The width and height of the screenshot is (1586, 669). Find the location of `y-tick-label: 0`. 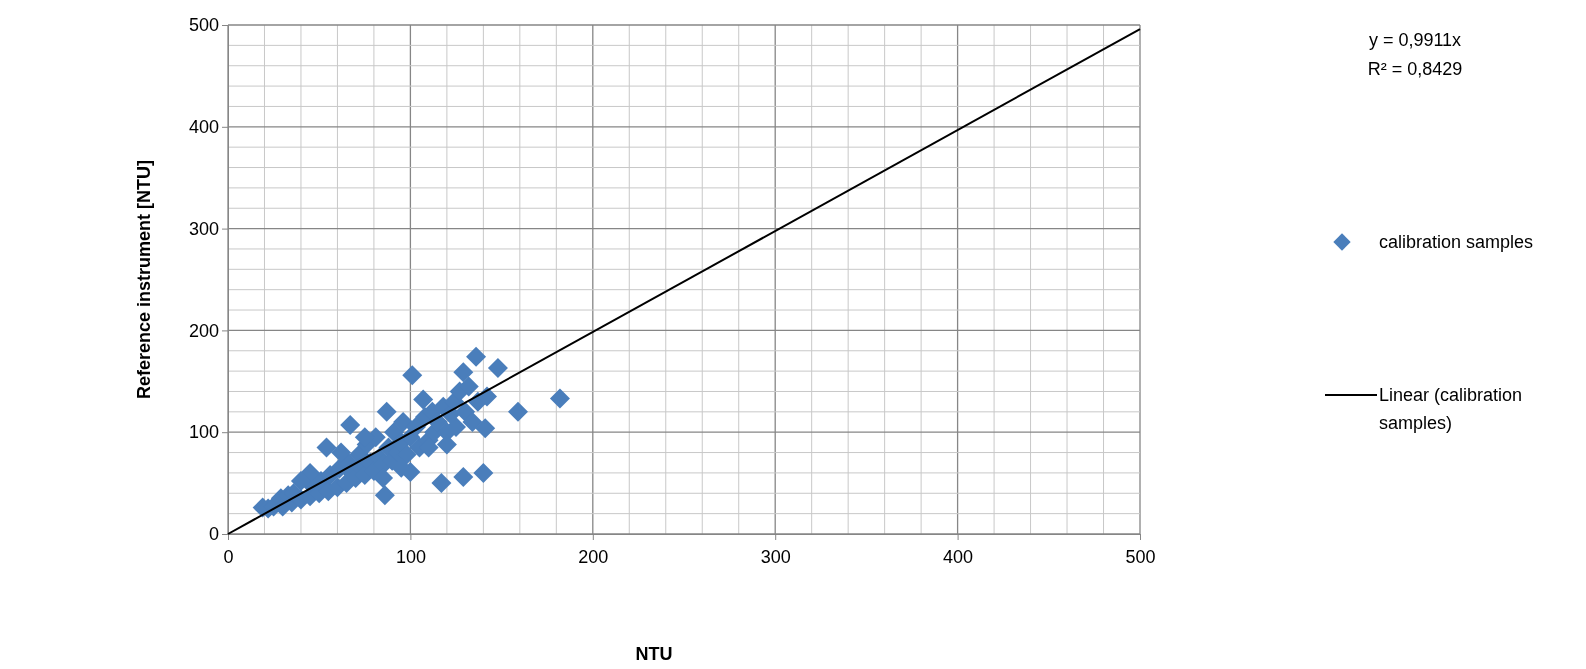

y-tick-label: 0 is located at coordinates (213, 534).